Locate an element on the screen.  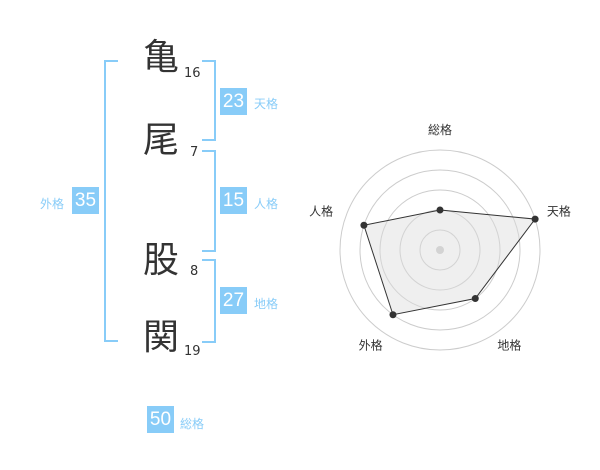
gaikaku-value: 35 is located at coordinates (85, 200).